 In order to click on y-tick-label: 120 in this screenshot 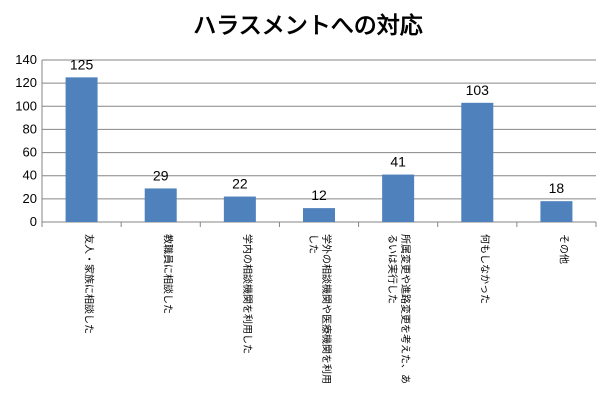, I will do `click(26, 82)`.